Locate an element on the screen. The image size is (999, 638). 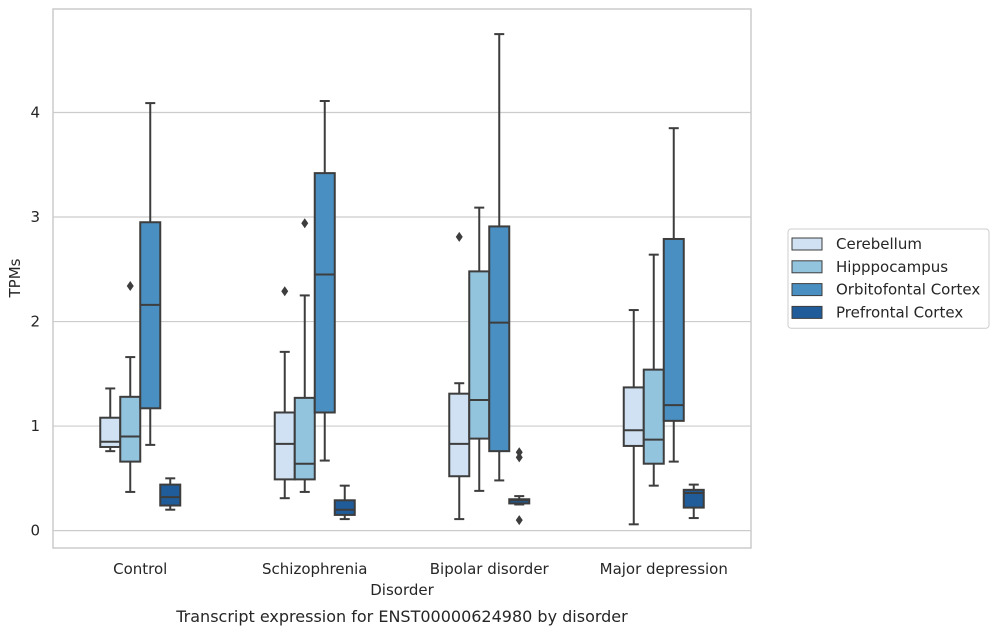
y-tick-label: 2 is located at coordinates (35, 322).